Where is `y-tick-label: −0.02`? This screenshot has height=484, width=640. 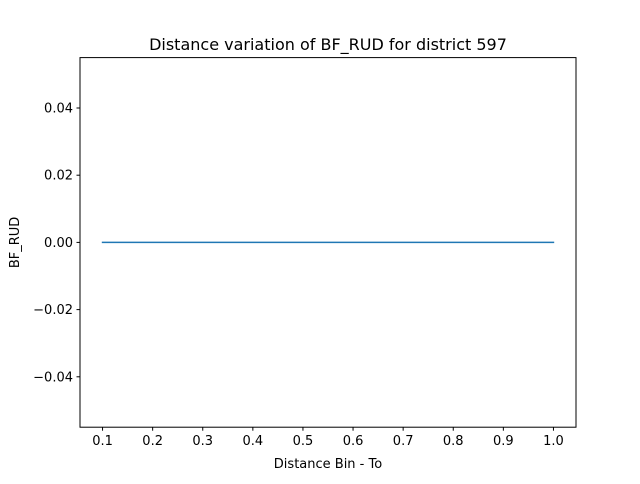 y-tick-label: −0.02 is located at coordinates (53, 310).